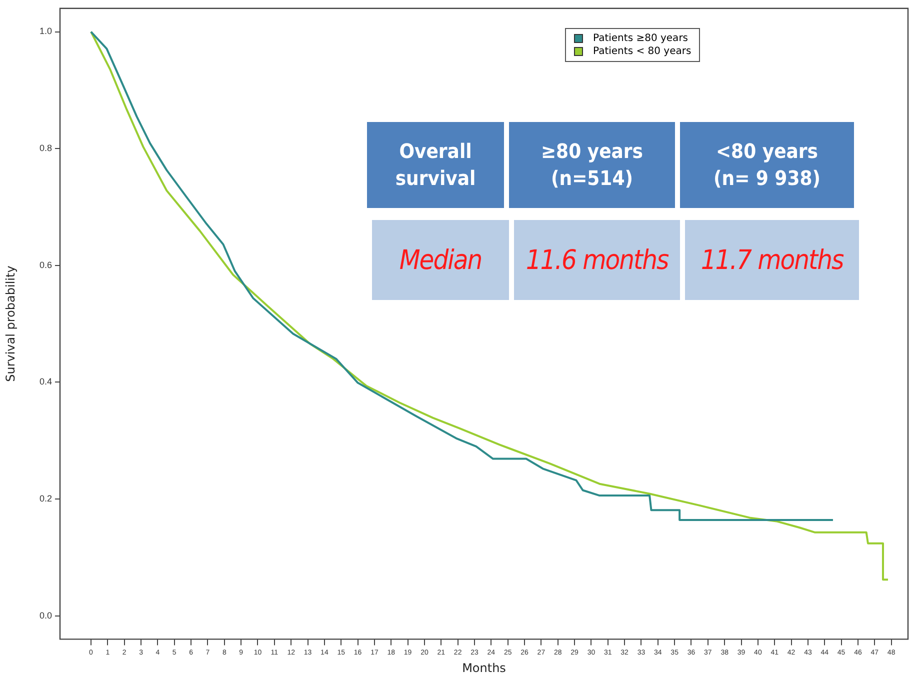 The width and height of the screenshot is (910, 678). I want to click on y-tick-label: 0.0, so click(45, 615).